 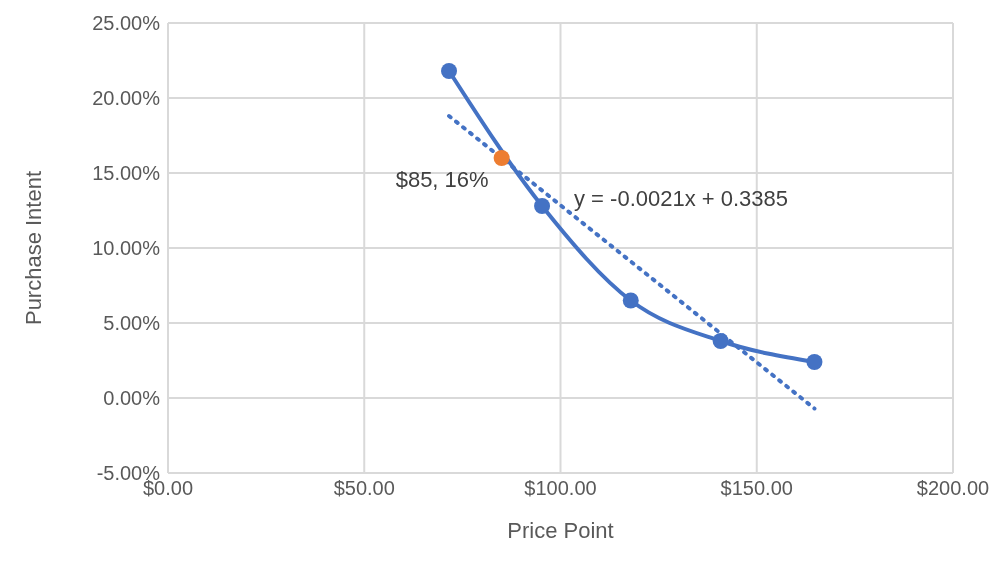 I want to click on y-tick-label: 15.00%, so click(x=126, y=173).